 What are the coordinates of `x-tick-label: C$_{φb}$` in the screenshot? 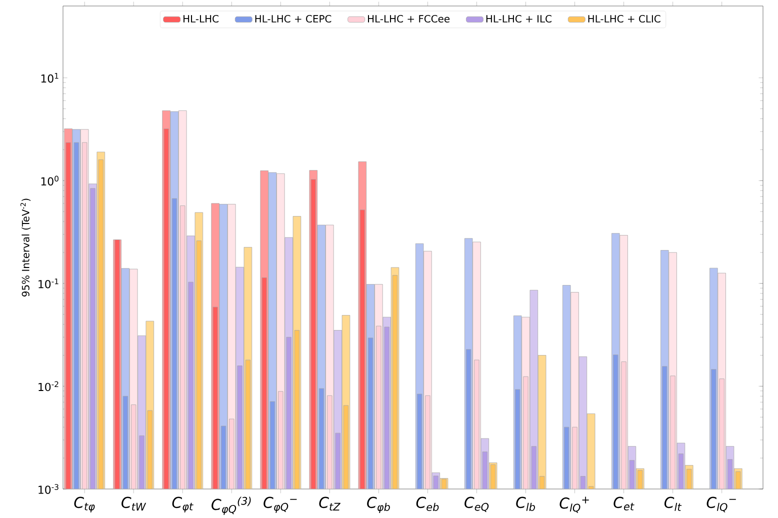 It's located at (378, 504).